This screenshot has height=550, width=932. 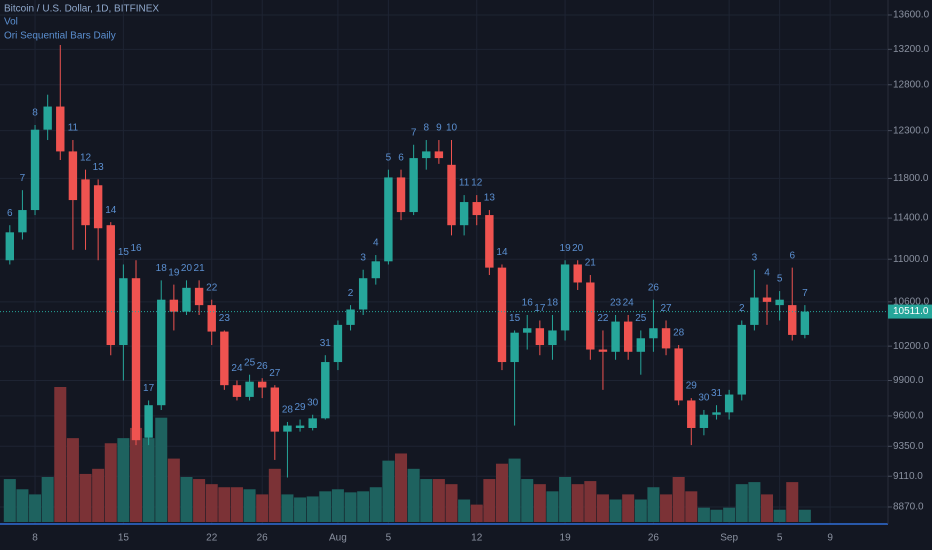 I want to click on count-label: 11, so click(x=464, y=183).